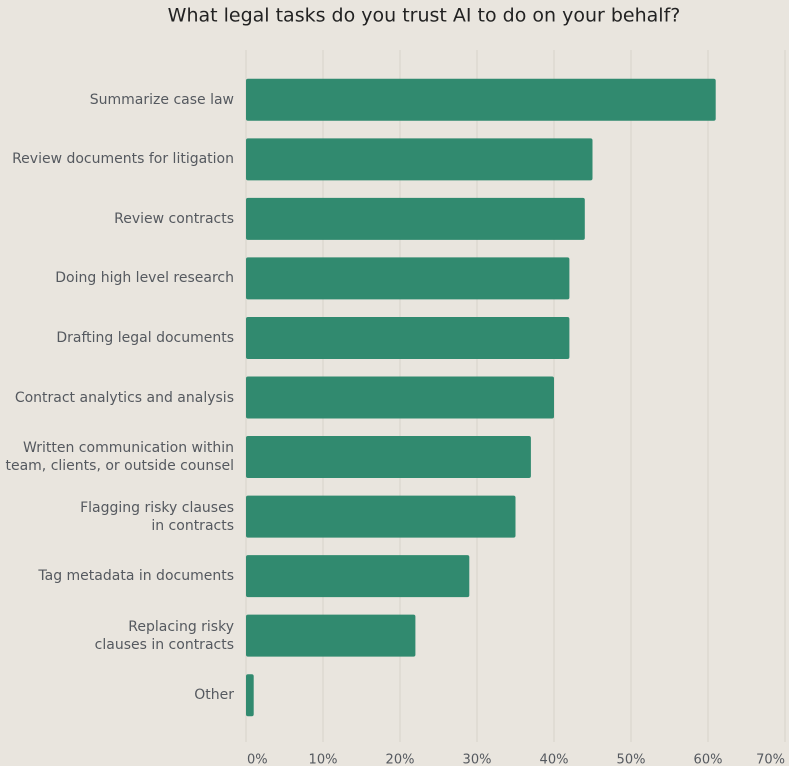 The height and width of the screenshot is (766, 789). I want to click on x-tick-label: 30%, so click(477, 759).